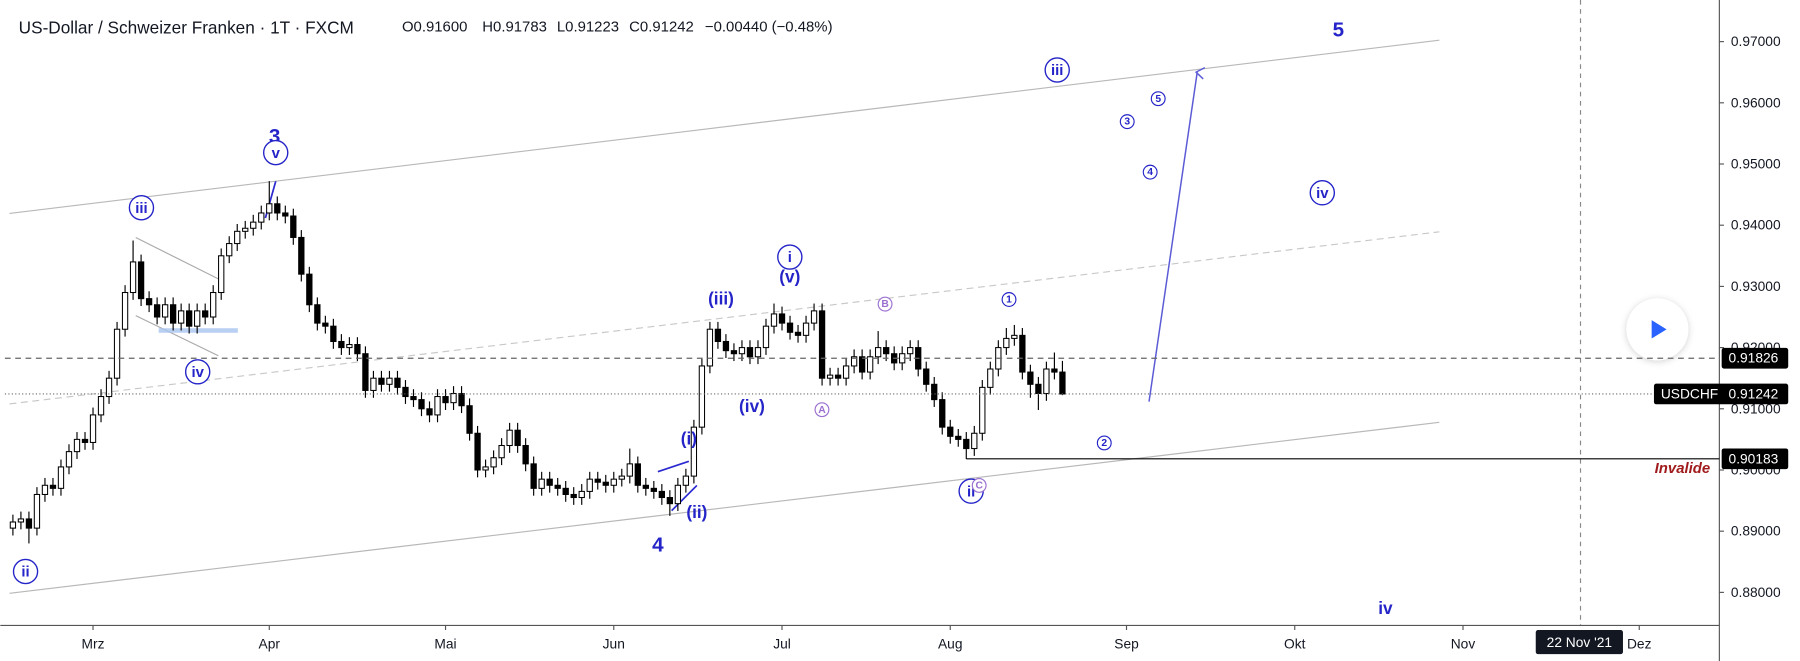 Image resolution: width=1800 pixels, height=661 pixels. I want to click on wave-label: 4, so click(1150, 172).